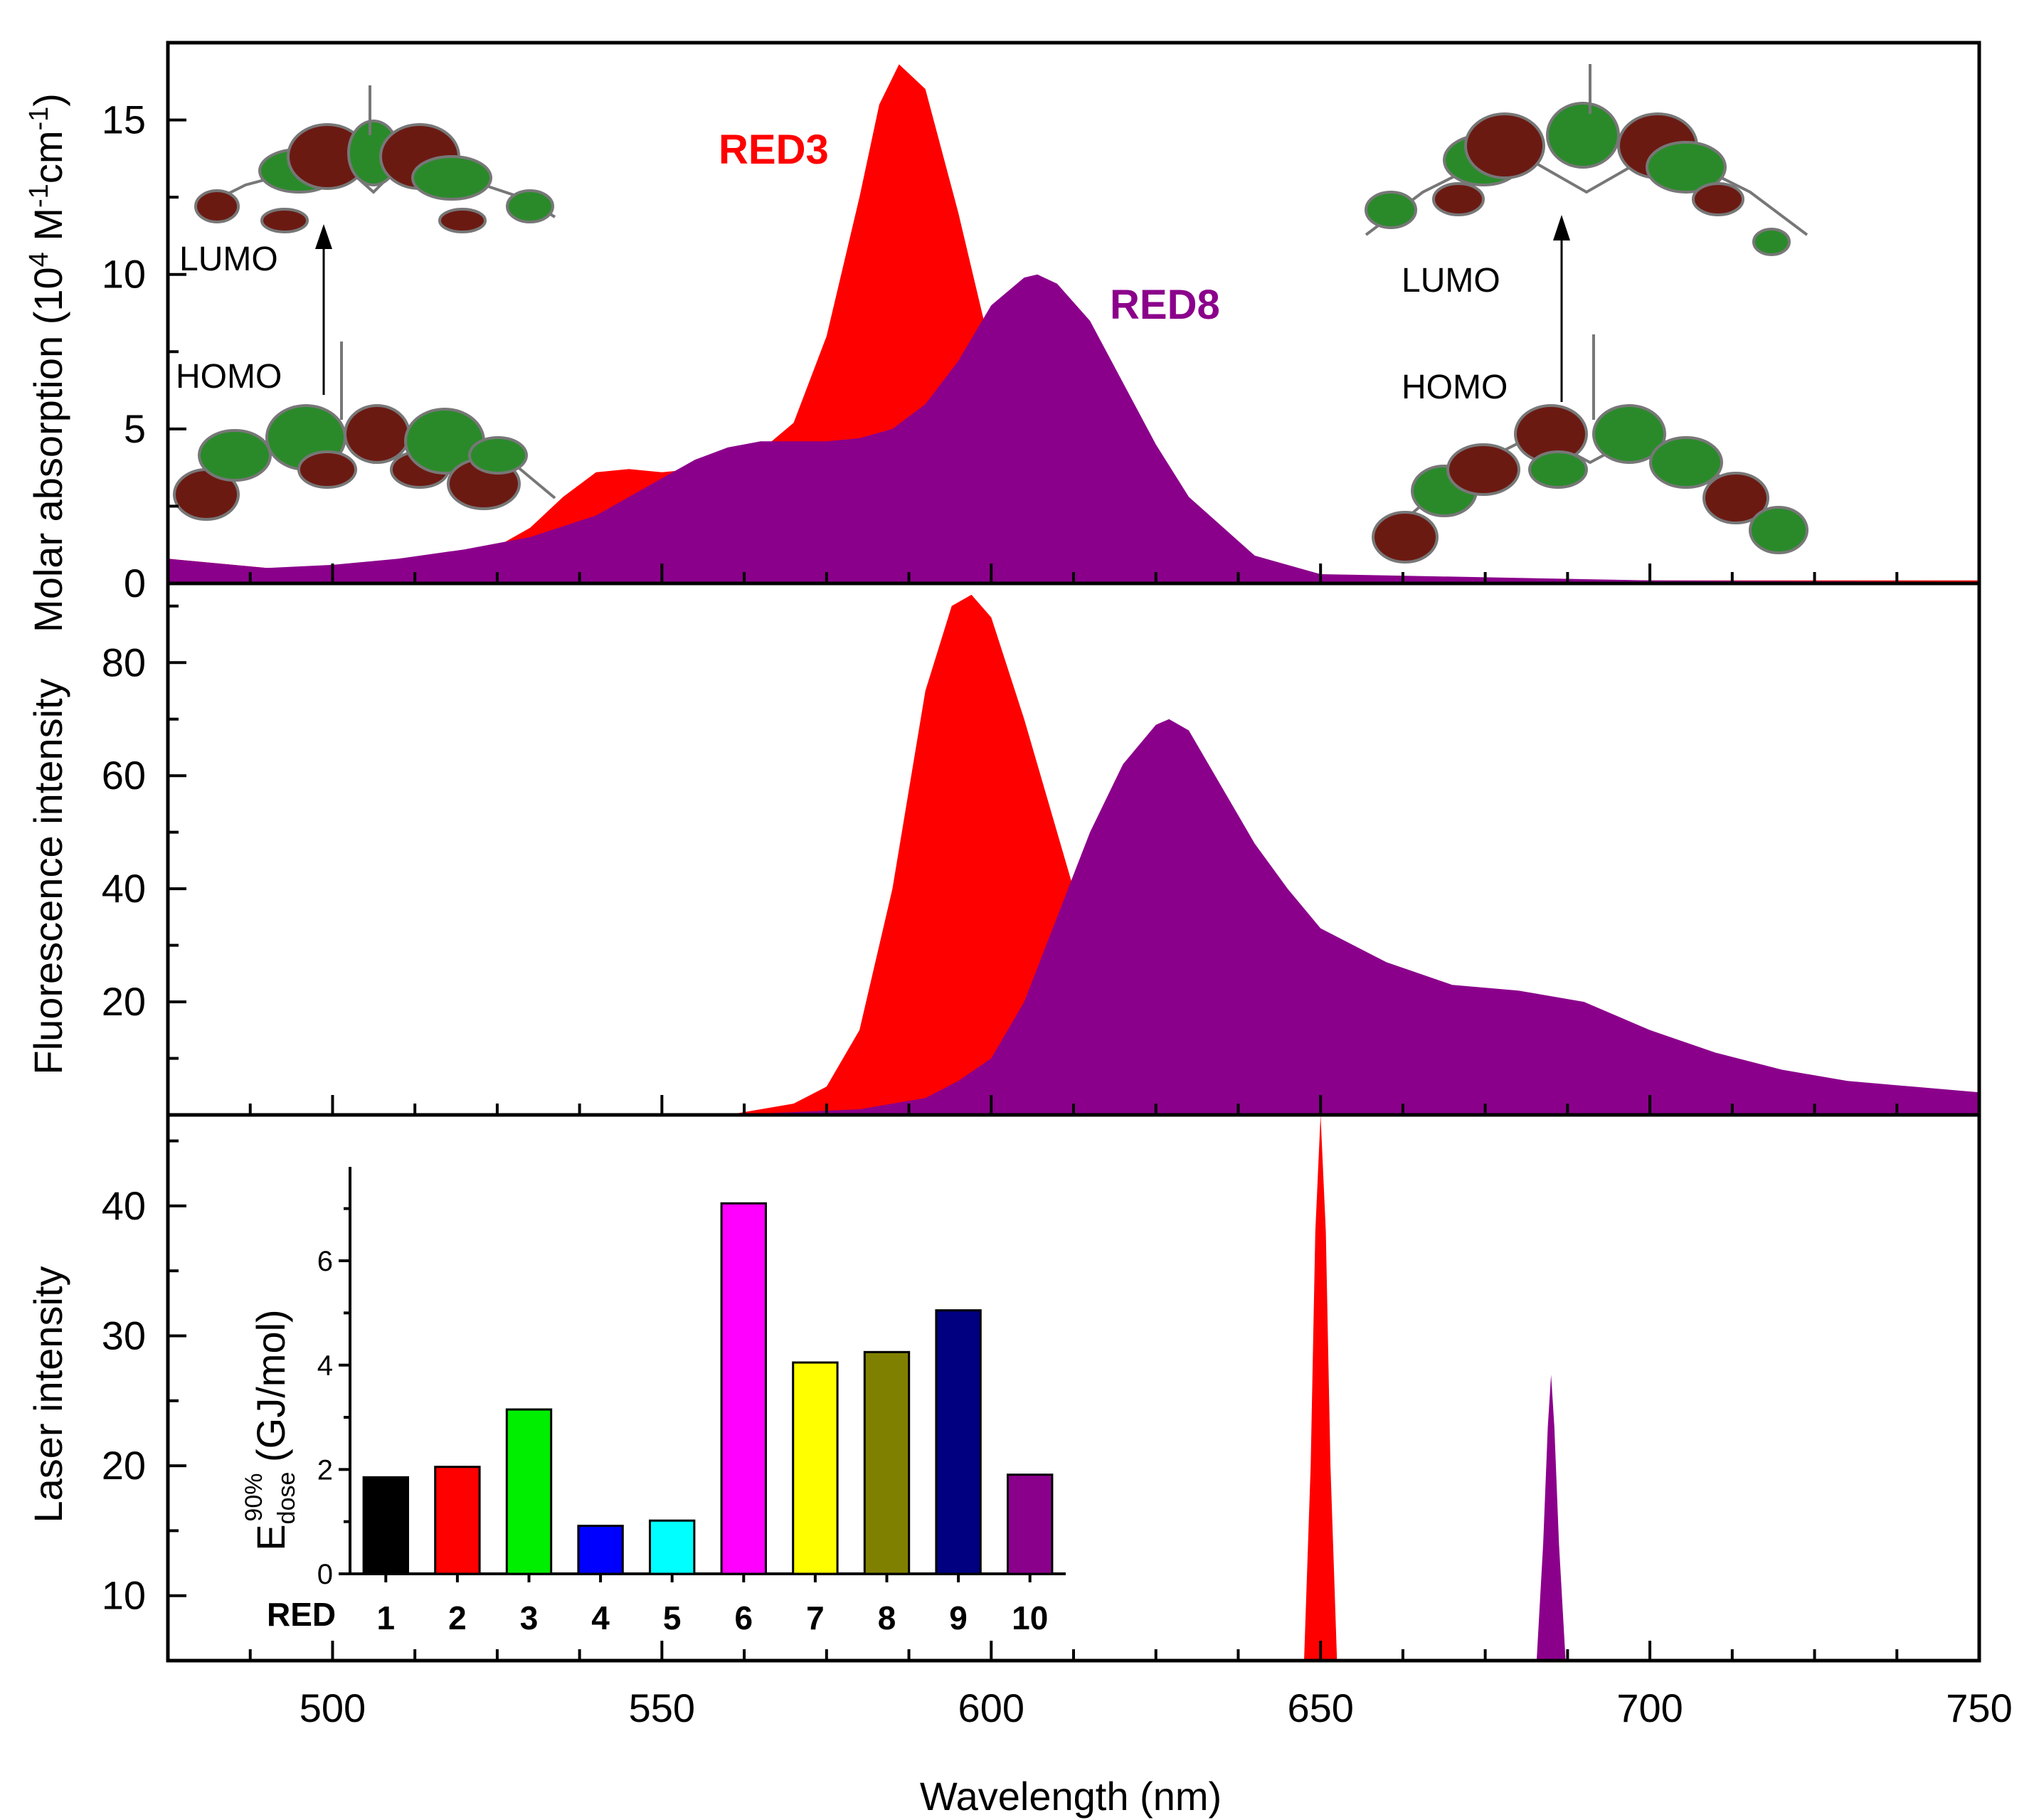 The height and width of the screenshot is (1820, 2034). What do you see at coordinates (325, 1261) in the screenshot?
I see `inset-y-tick-label: 6` at bounding box center [325, 1261].